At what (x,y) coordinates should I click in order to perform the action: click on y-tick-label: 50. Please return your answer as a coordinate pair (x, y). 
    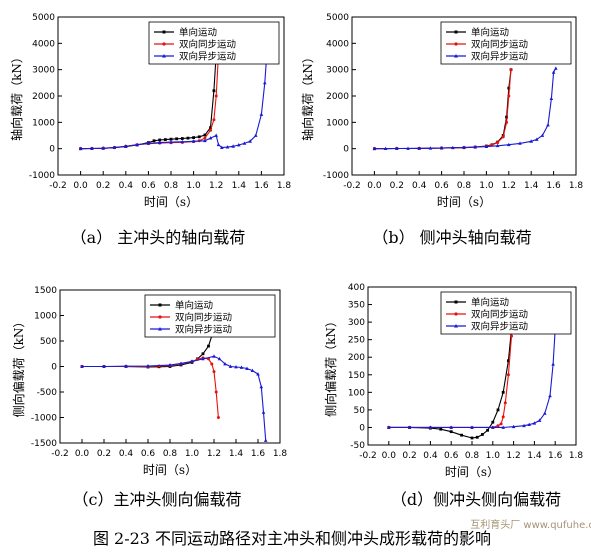
    Looking at the image, I should click on (360, 411).